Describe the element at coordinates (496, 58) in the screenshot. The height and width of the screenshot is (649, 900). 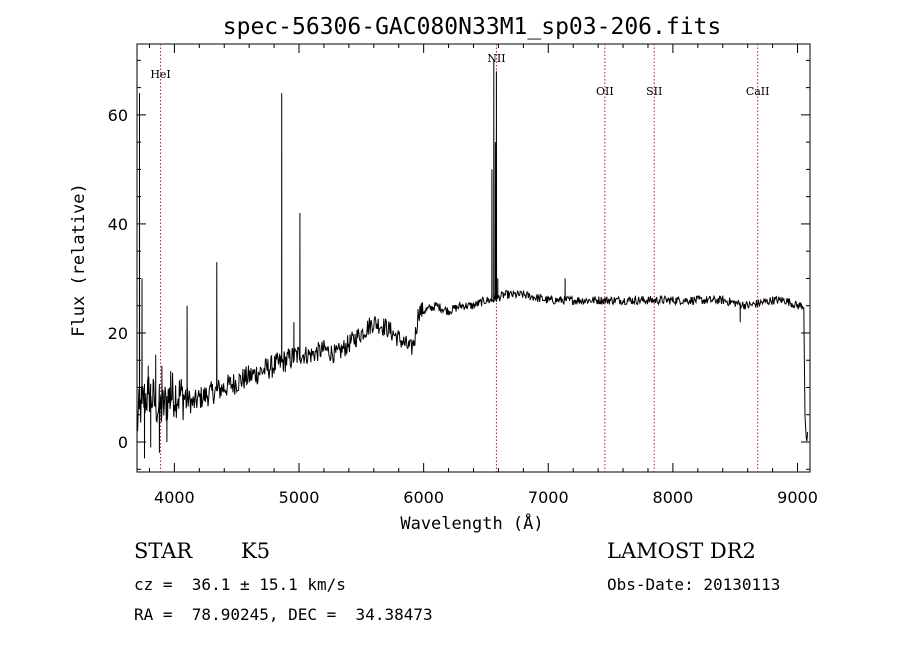
I see `line-label-nii: NII` at that location.